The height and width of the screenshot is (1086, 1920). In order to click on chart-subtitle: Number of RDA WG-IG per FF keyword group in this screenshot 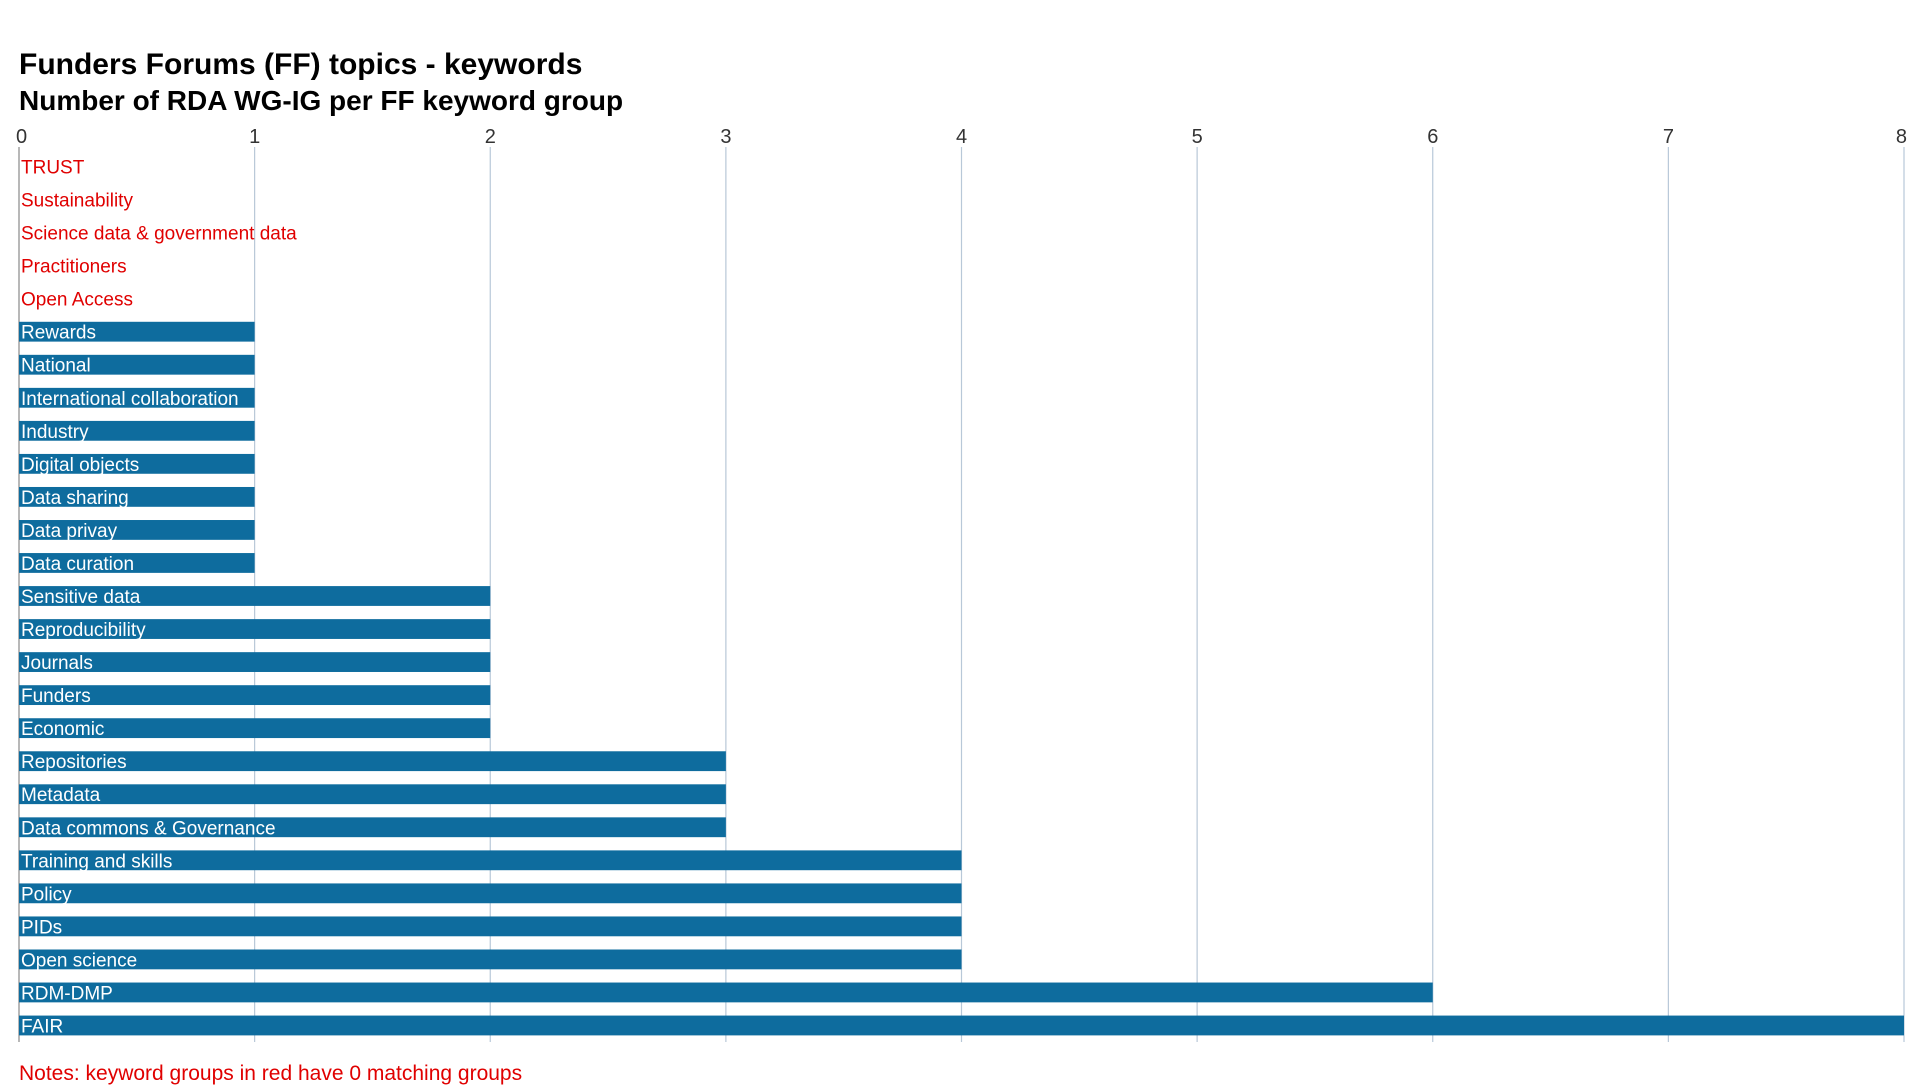, I will do `click(321, 100)`.